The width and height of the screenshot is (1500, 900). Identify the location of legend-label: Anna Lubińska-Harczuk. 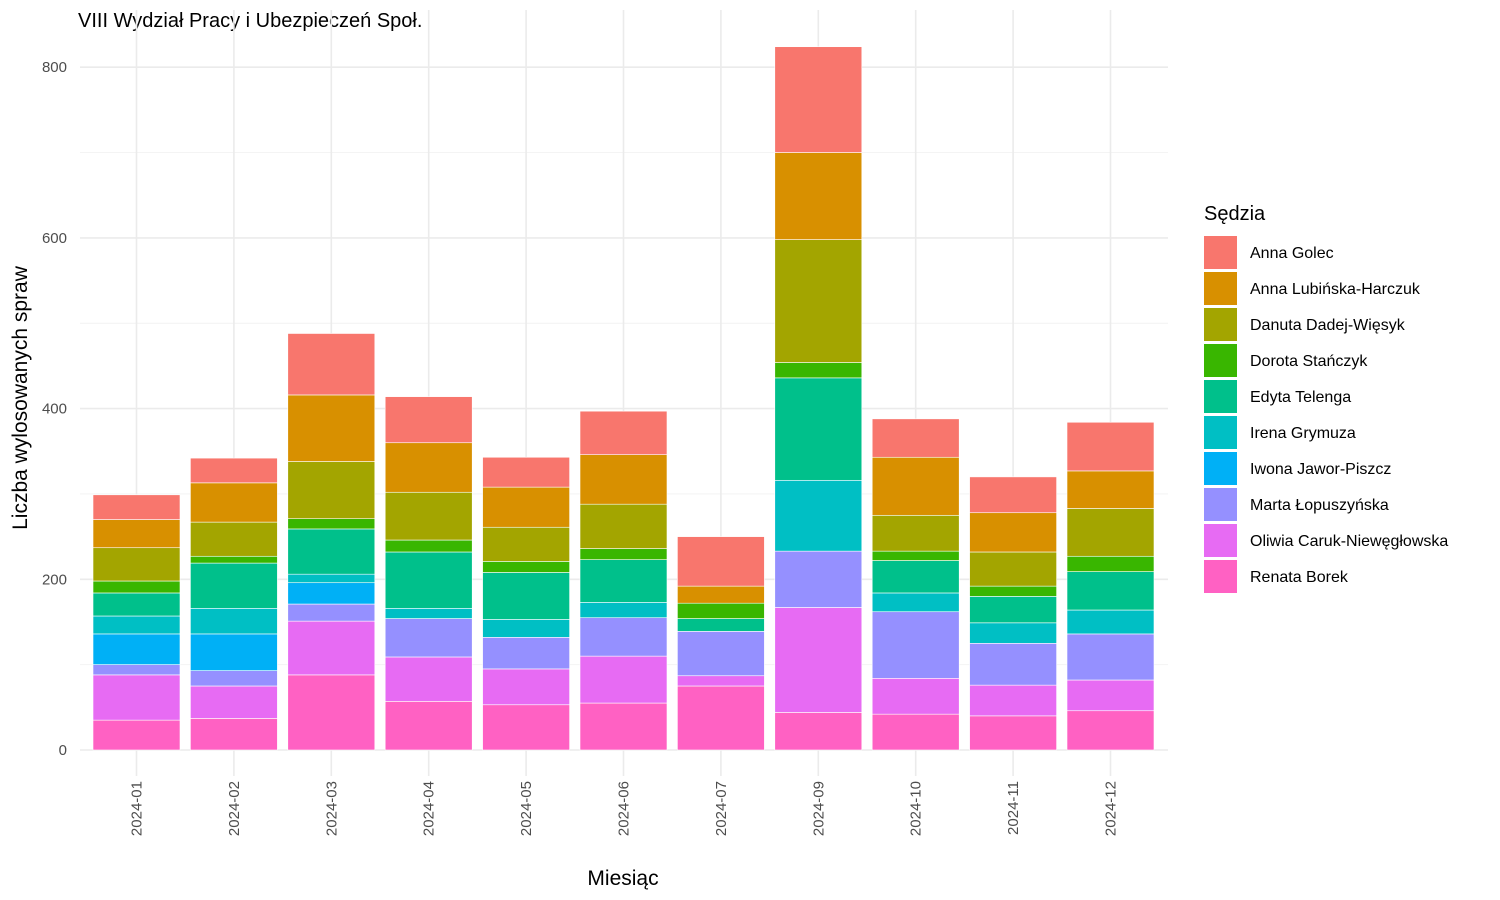
(1335, 289).